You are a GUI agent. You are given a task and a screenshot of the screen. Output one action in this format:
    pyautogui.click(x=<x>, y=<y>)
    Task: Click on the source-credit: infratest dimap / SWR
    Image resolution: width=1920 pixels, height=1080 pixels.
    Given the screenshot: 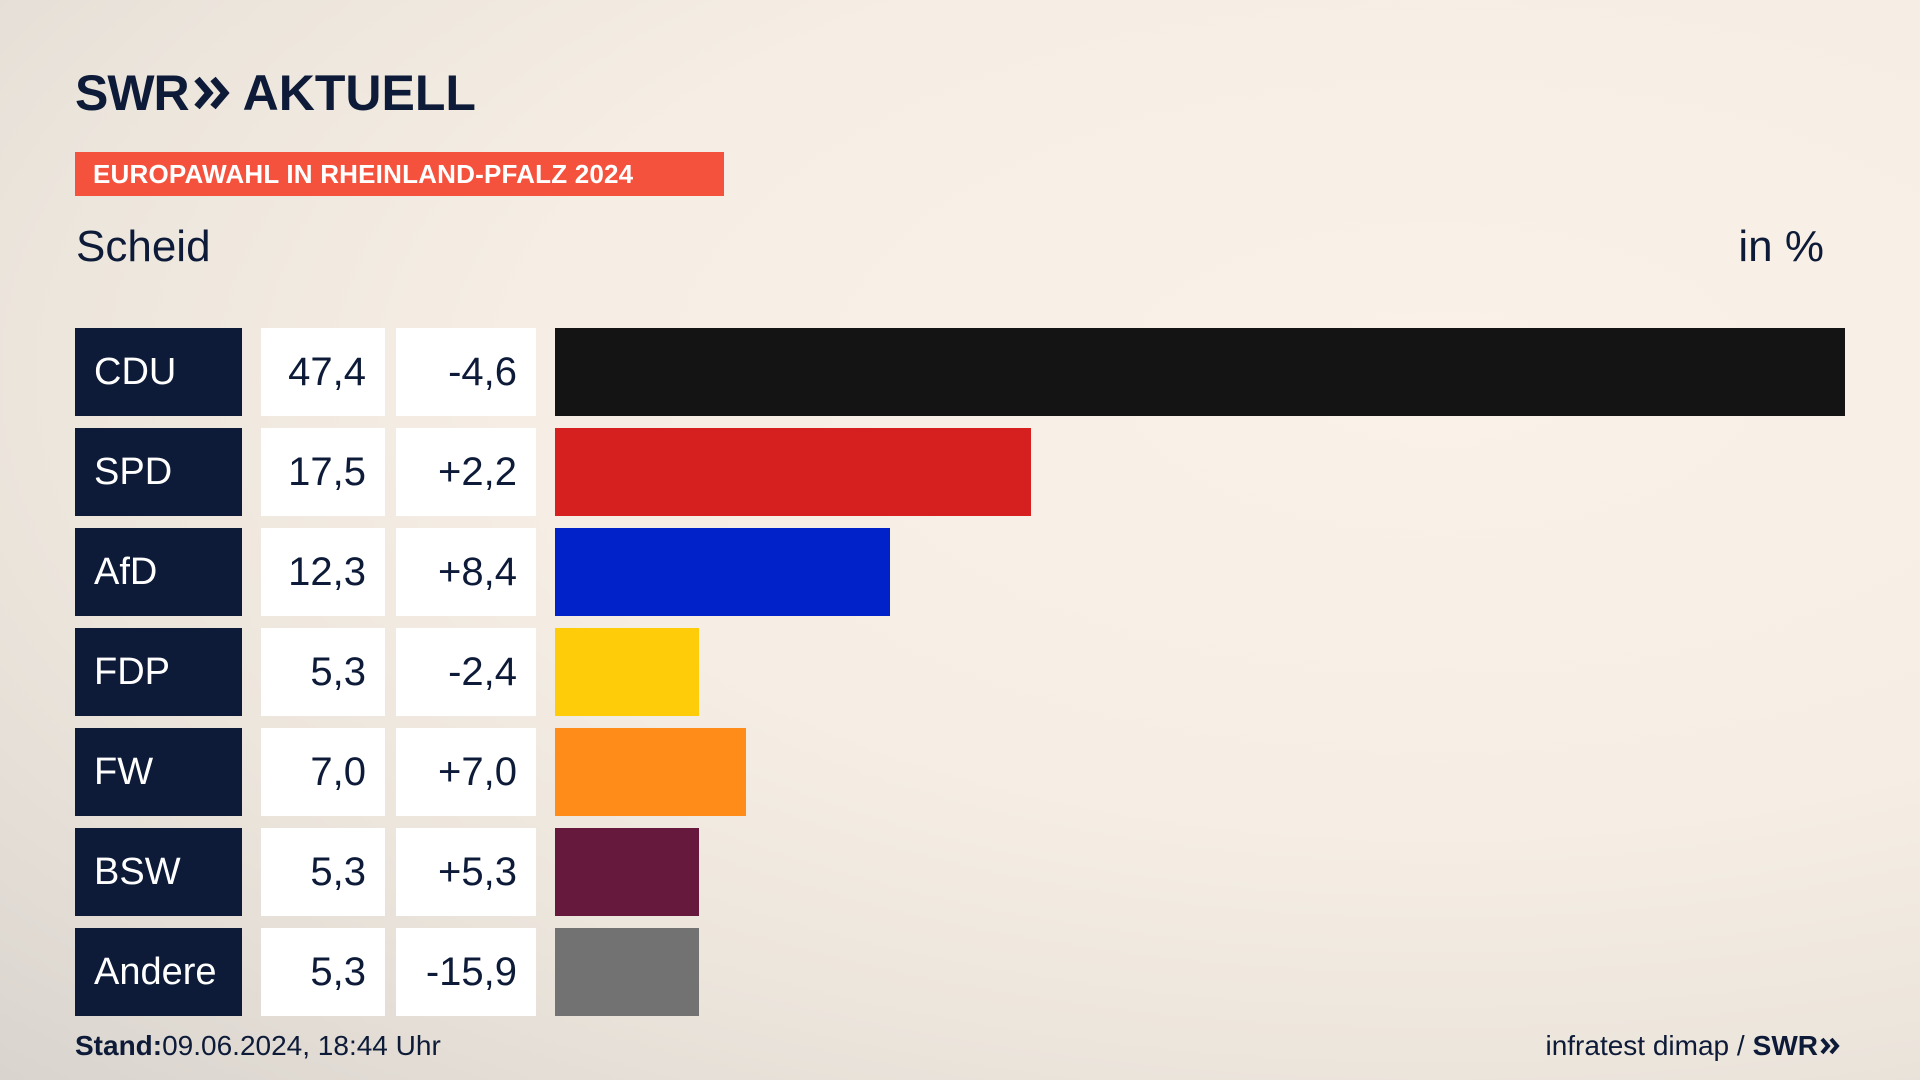 What is the action you would take?
    pyautogui.click(x=1693, y=1046)
    